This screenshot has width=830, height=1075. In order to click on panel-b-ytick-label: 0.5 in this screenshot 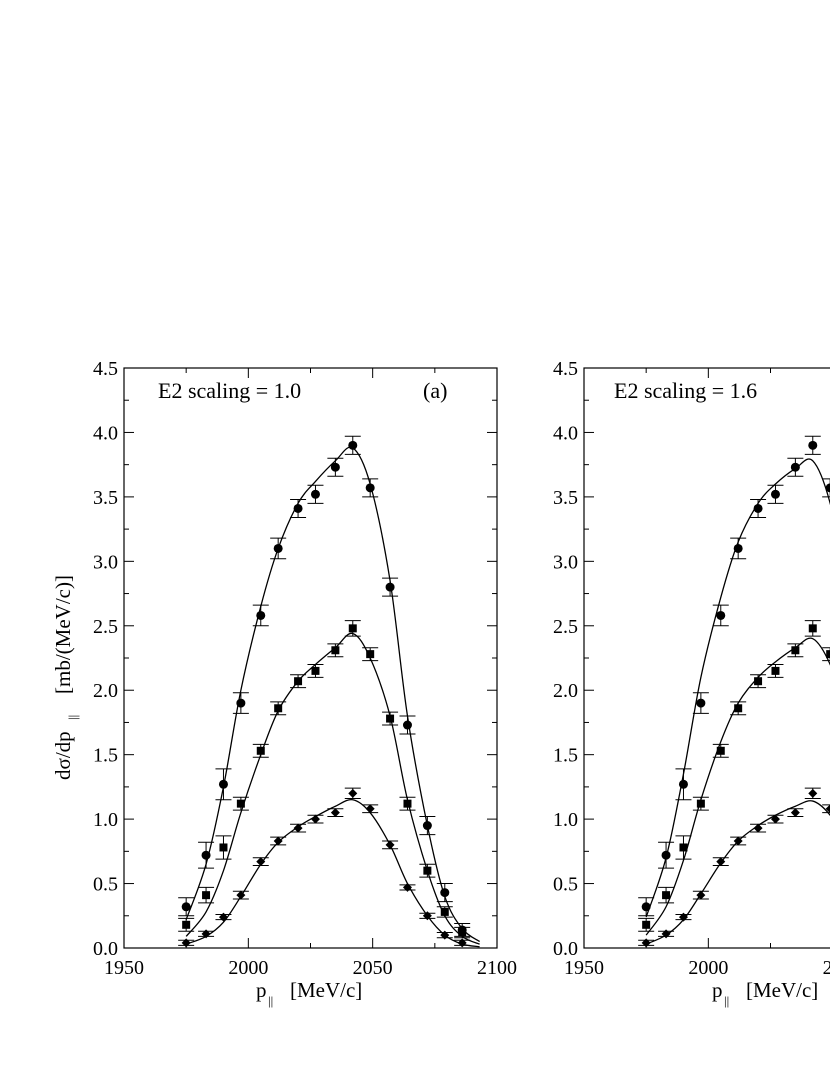, I will do `click(565, 885)`.